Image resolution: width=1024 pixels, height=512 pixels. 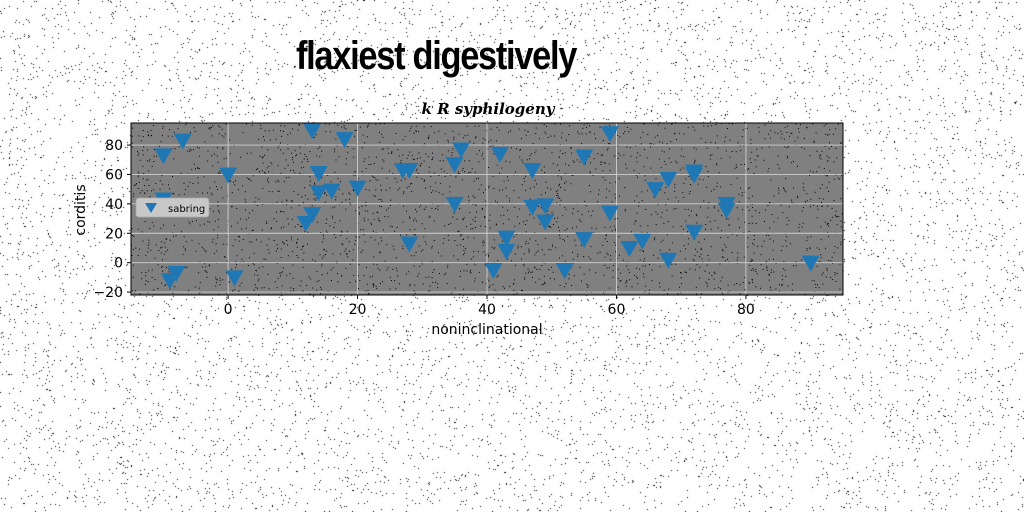 What do you see at coordinates (358, 310) in the screenshot?
I see `x-tick-label: 20` at bounding box center [358, 310].